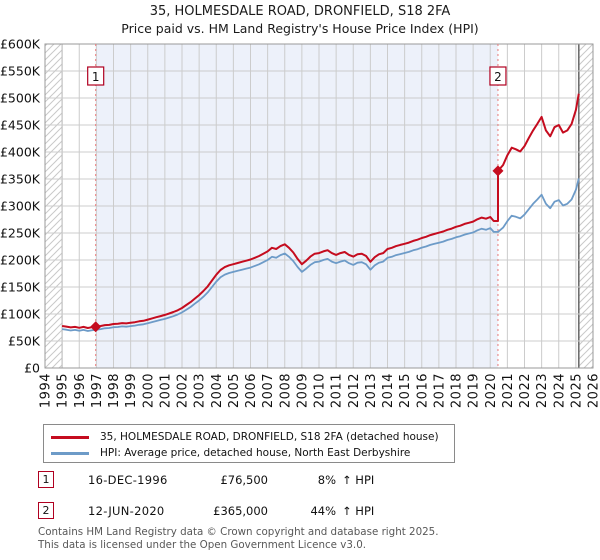 The image size is (600, 560). I want to click on svg-text: £0, so click(32, 368).